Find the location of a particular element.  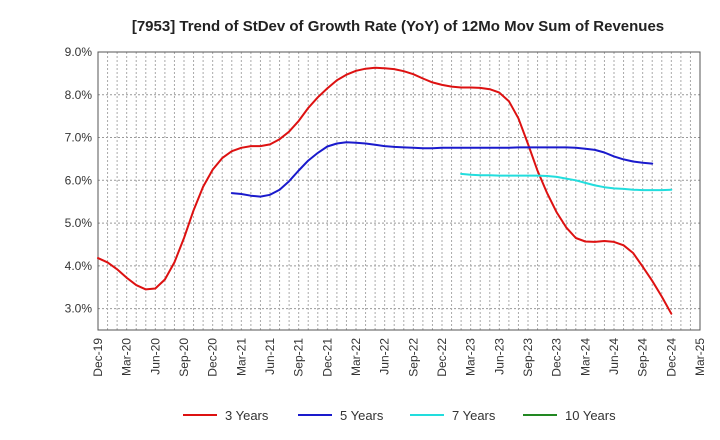

x-tick-label: Dec-24 is located at coordinates (671, 357).